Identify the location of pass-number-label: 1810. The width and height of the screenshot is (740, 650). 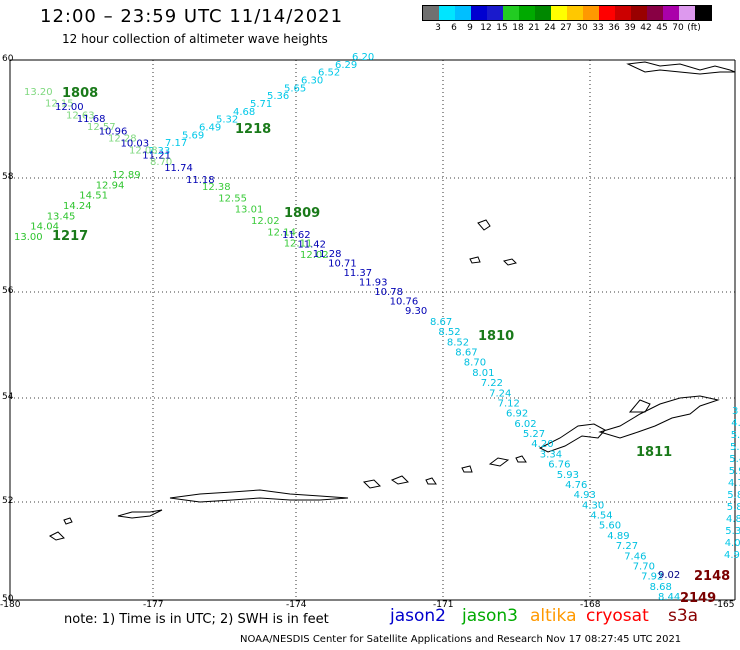
(496, 336).